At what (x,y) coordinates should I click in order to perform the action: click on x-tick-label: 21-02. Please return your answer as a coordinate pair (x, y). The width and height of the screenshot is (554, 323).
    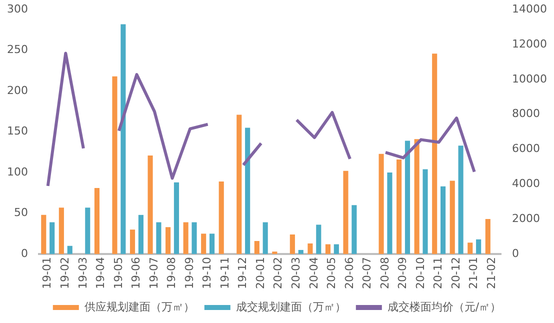
    Looking at the image, I should click on (491, 273).